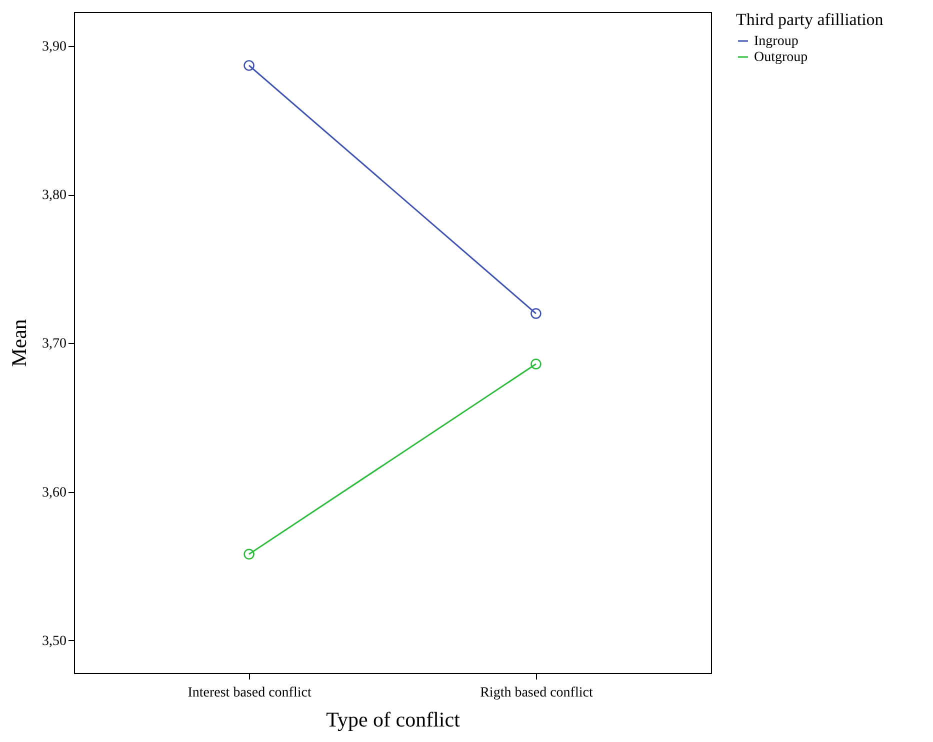 Image resolution: width=933 pixels, height=742 pixels. Describe the element at coordinates (781, 57) in the screenshot. I see `legend-label: Outgroup` at that location.